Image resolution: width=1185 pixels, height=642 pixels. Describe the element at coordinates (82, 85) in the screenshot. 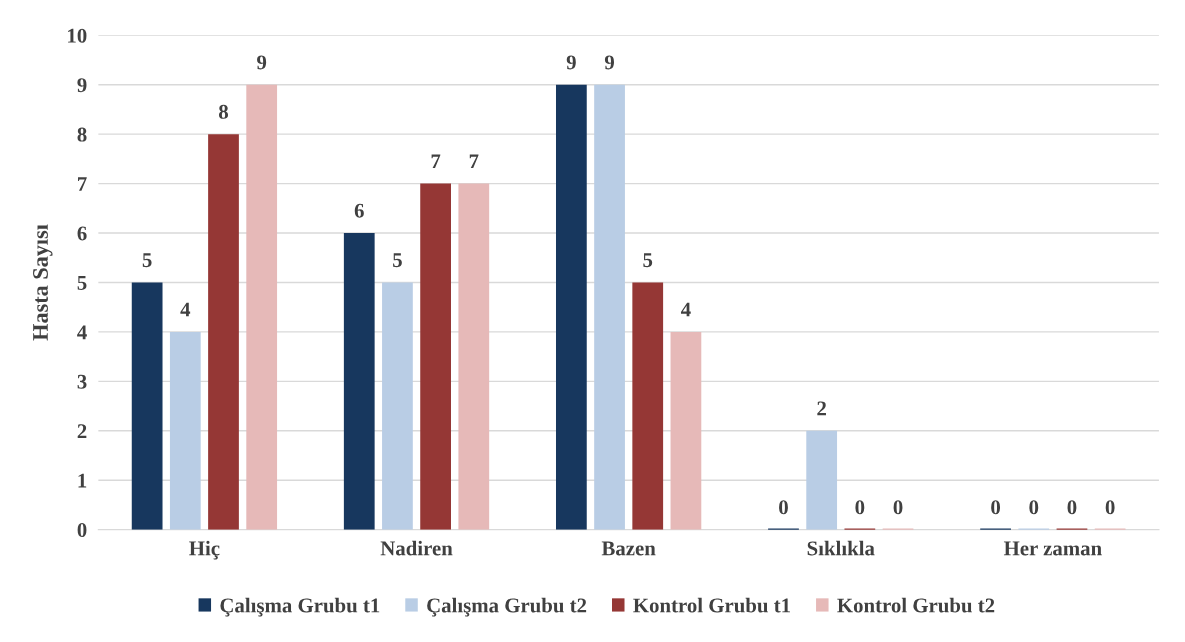

I see `y-tick-label: 9` at that location.